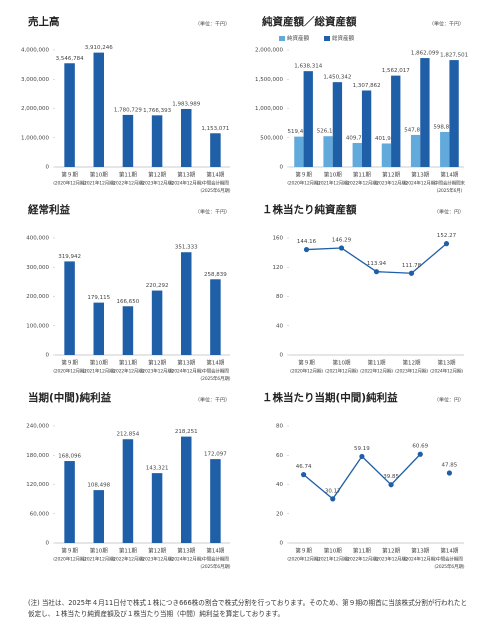 The image size is (489, 636). I want to click on y-tick-label: 80, so click(279, 297).